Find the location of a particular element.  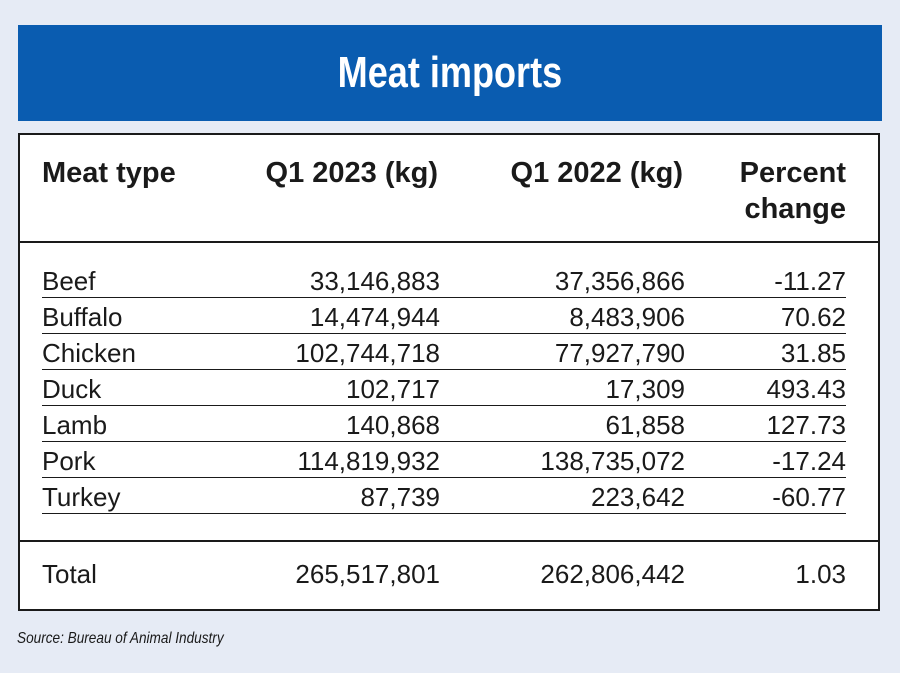

table-row: Turkey 87,739 223,642 -60.77 is located at coordinates (444, 496).